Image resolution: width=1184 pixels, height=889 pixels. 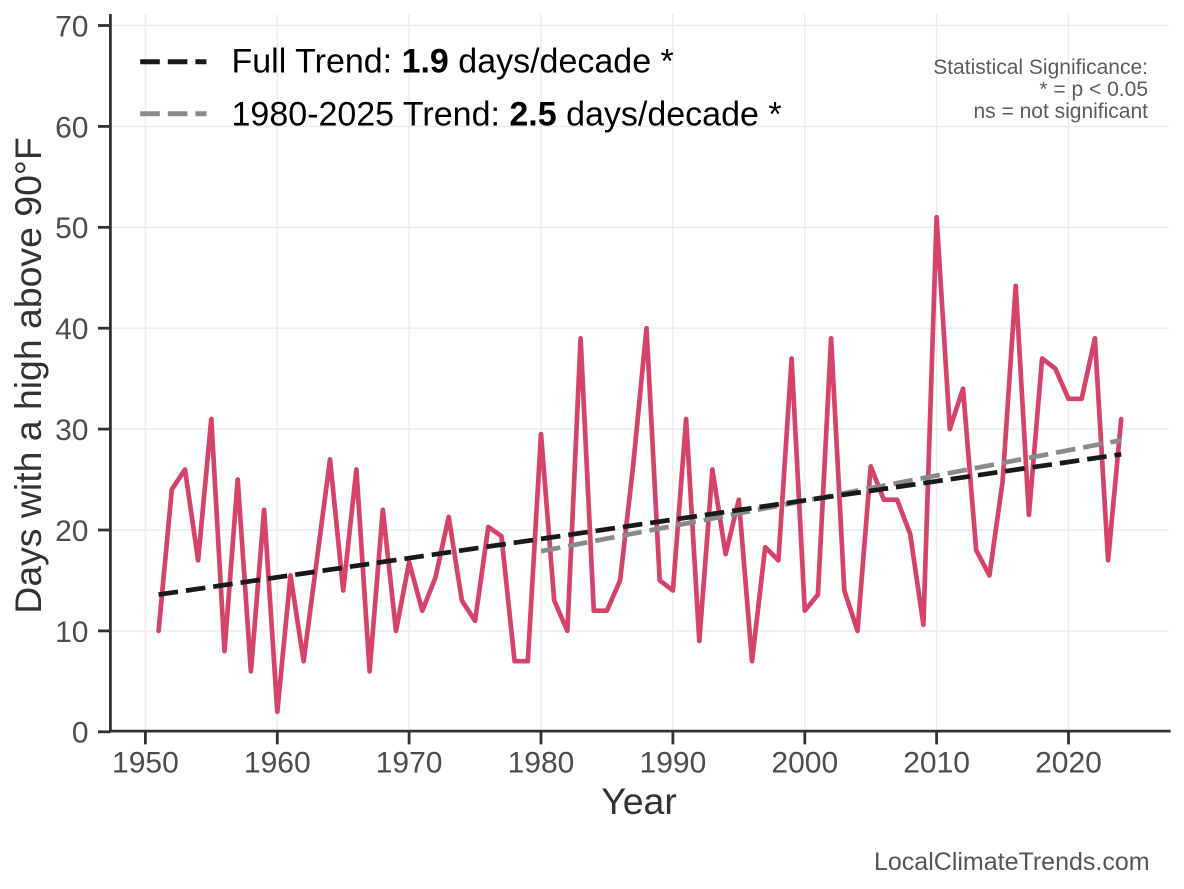 What do you see at coordinates (28, 375) in the screenshot?
I see `svg-text: Days with a high above 90°F` at bounding box center [28, 375].